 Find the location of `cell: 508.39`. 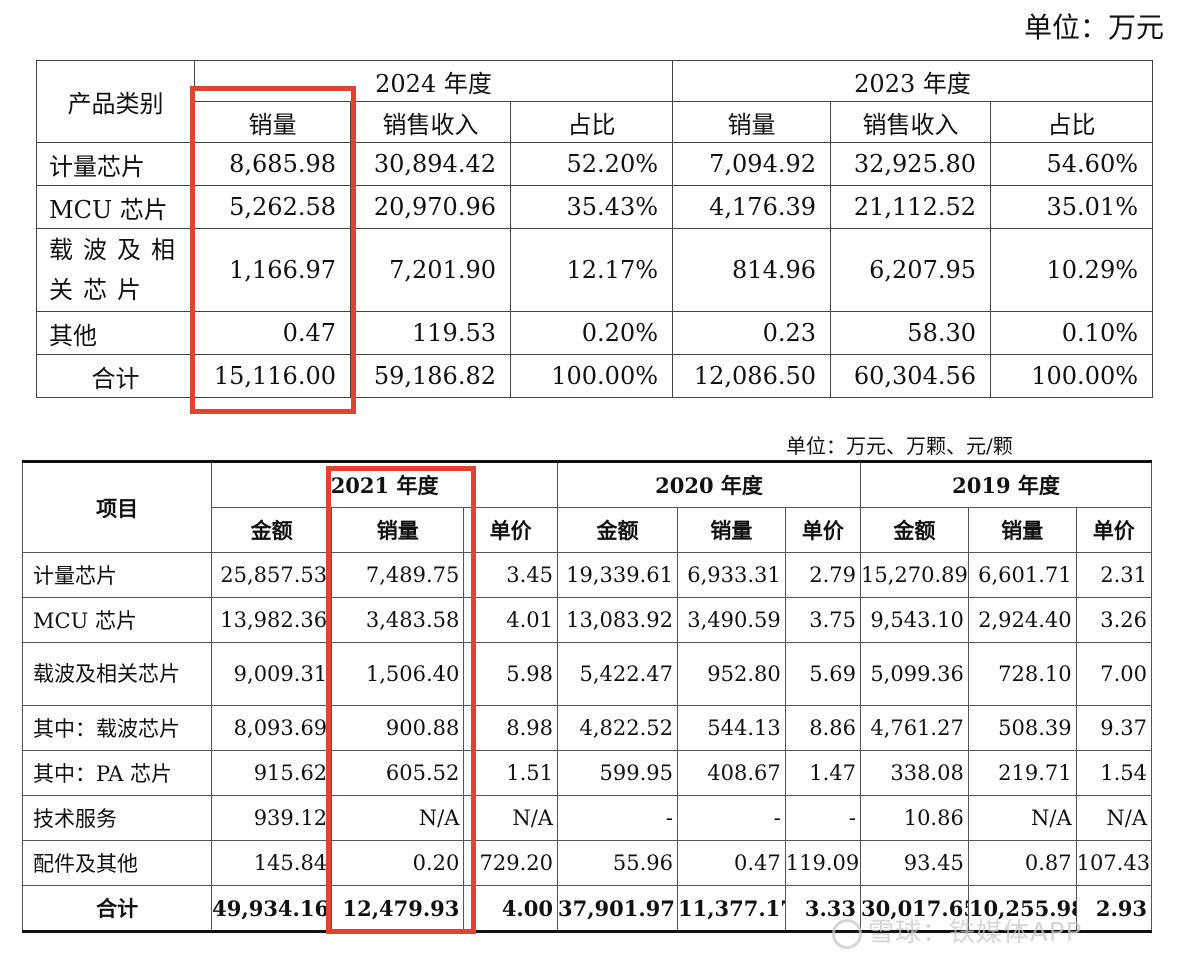

cell: 508.39 is located at coordinates (1022, 728).